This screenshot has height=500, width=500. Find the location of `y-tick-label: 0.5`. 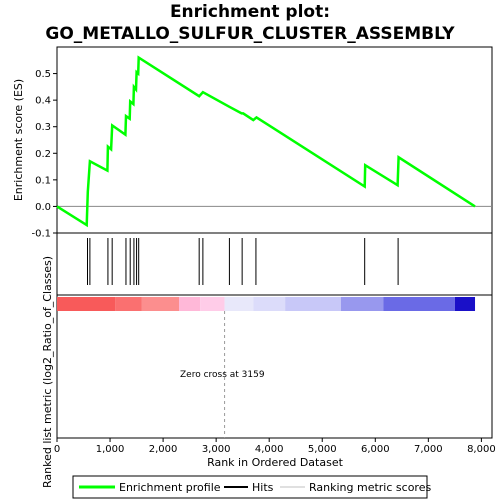

y-tick-label: 0.5 is located at coordinates (43, 74).